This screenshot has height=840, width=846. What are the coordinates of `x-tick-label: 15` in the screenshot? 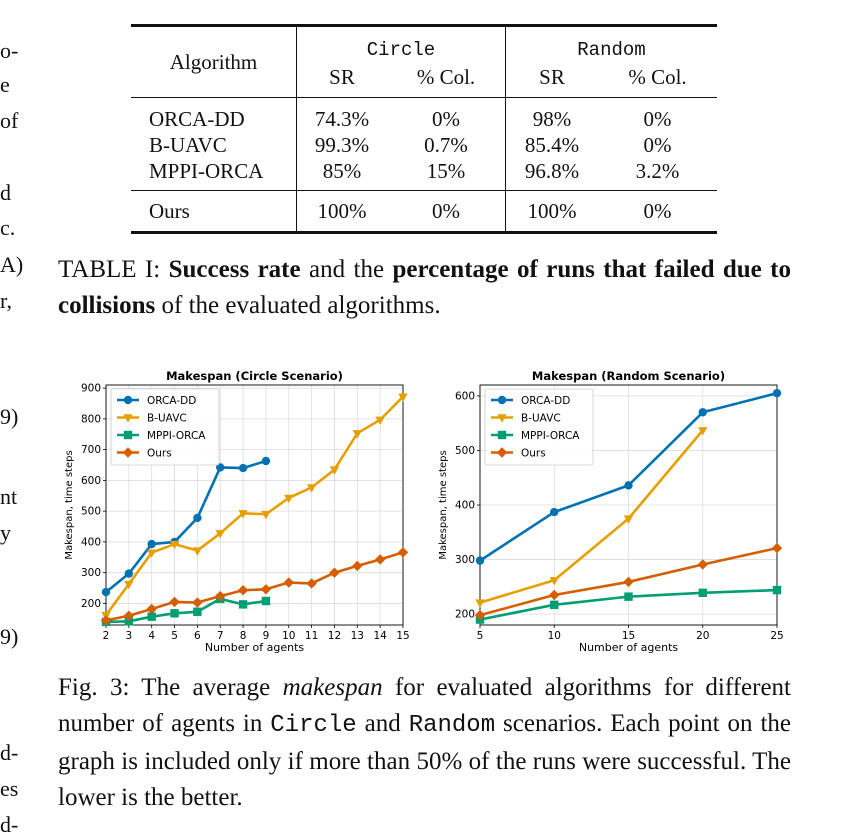 It's located at (628, 636).